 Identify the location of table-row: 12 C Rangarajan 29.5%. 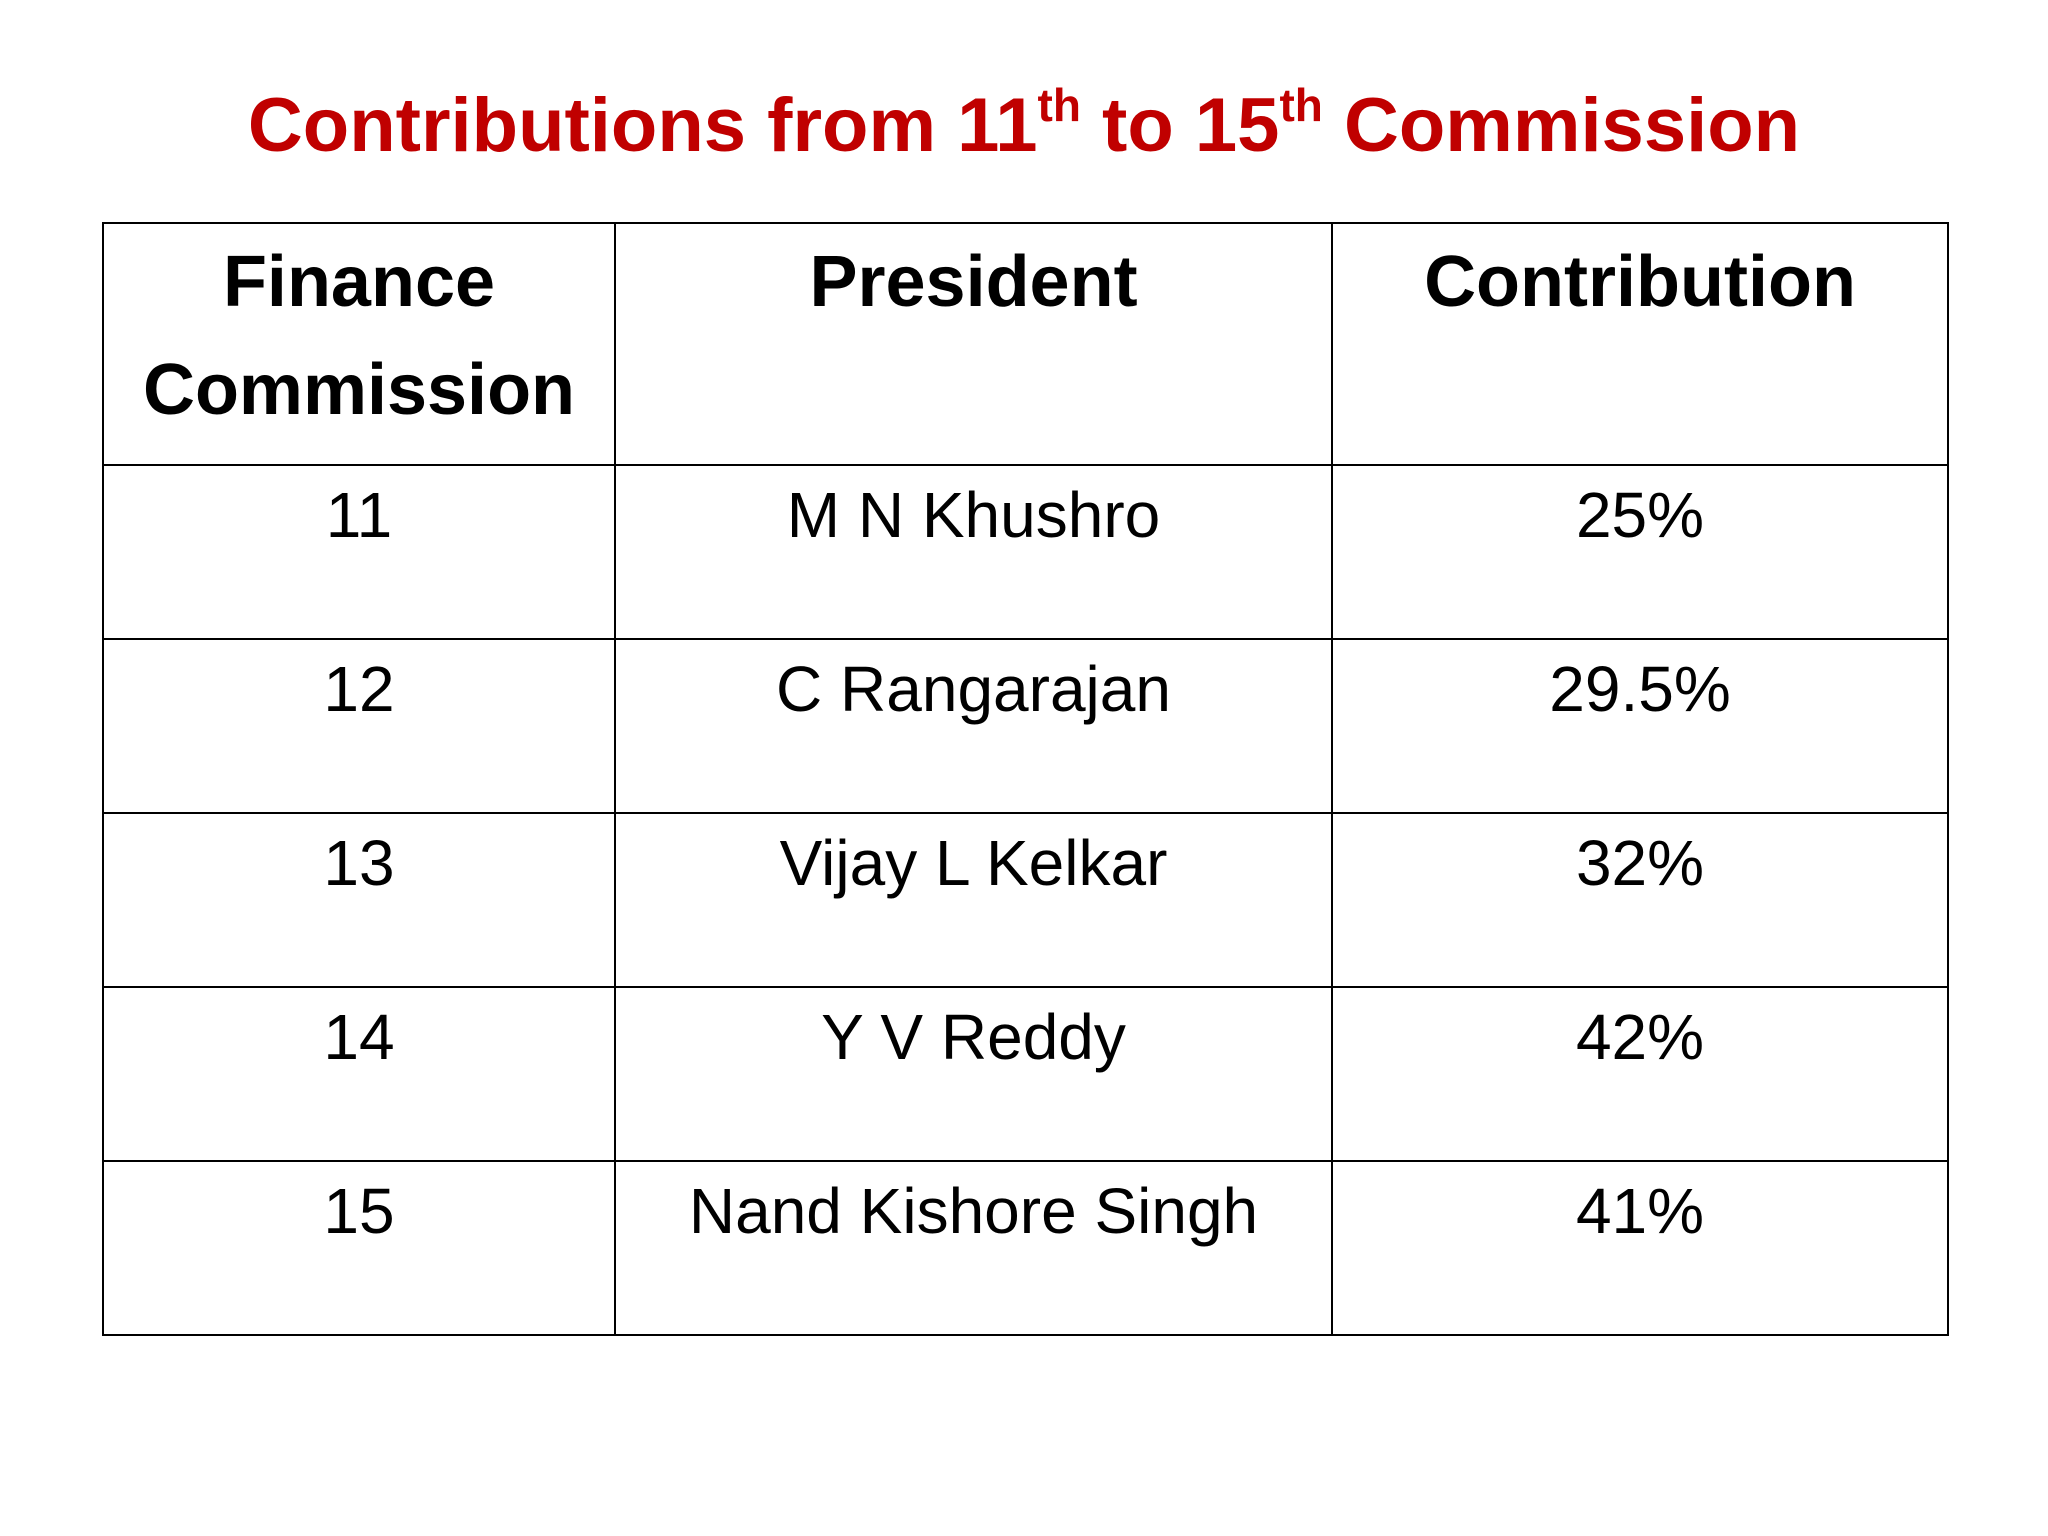
(1025, 726).